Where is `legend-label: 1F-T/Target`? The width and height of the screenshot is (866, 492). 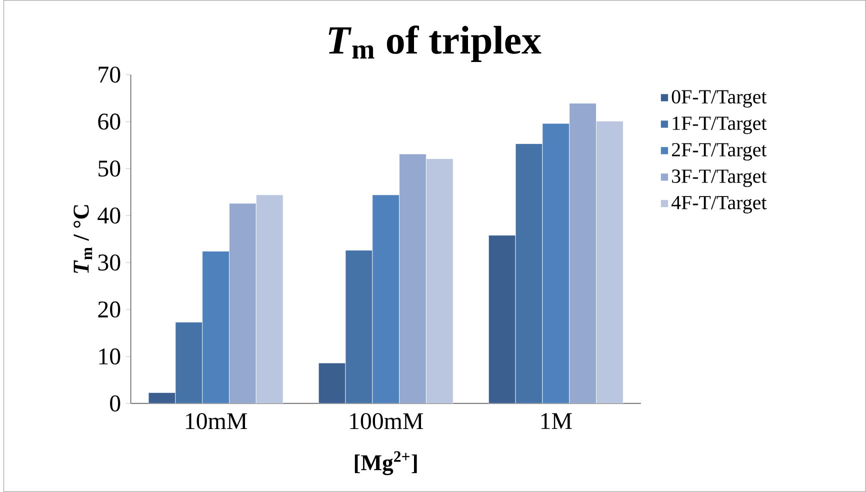
legend-label: 1F-T/Target is located at coordinates (719, 125).